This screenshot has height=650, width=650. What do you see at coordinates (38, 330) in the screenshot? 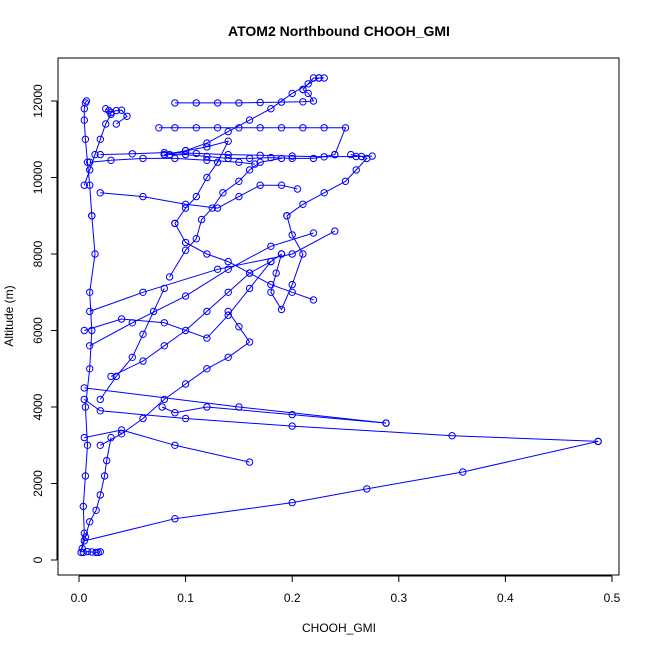
I see `y-tick-label: 6000` at bounding box center [38, 330].